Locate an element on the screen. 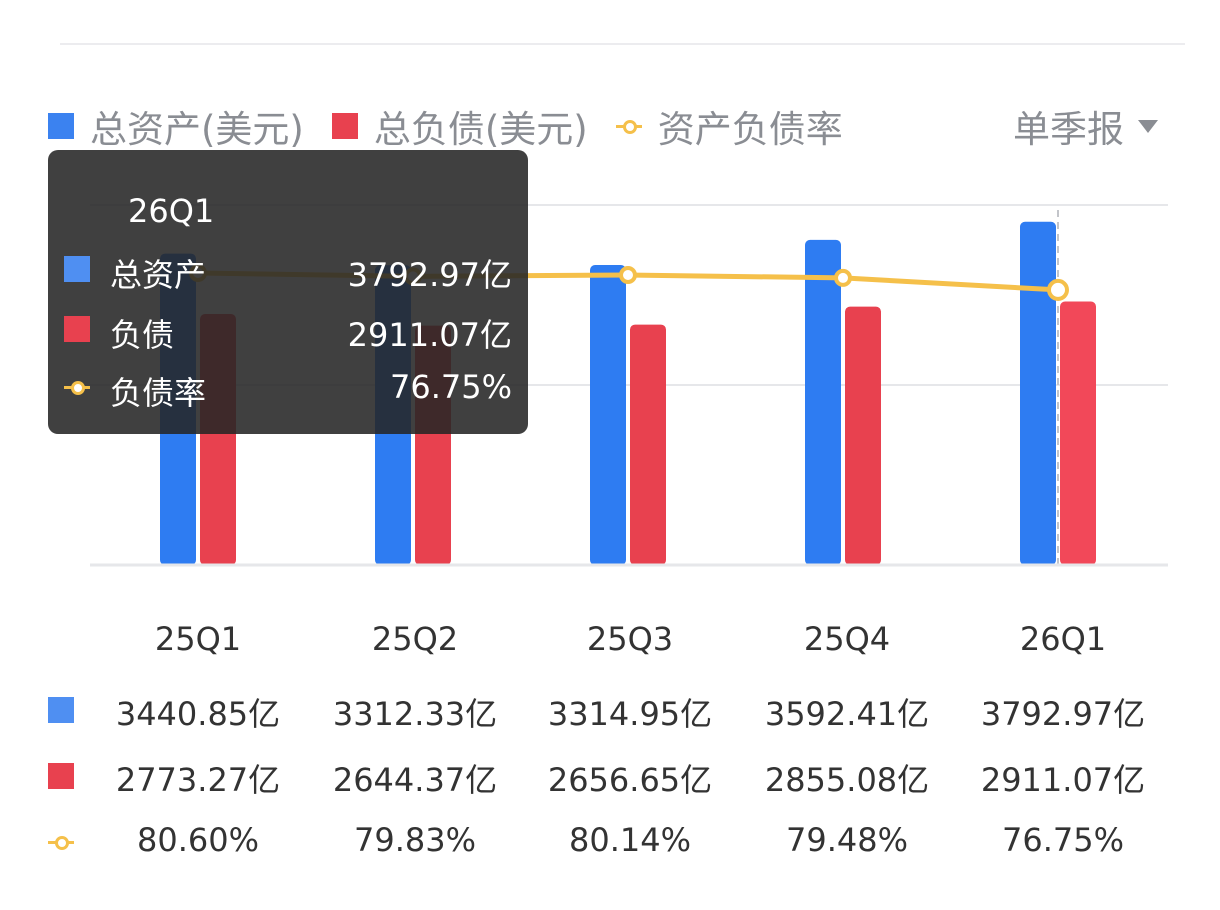  chart-tooltip: 26Q1 总资产 3792.97亿 负债 2911.07亿 负债率 76.75% is located at coordinates (288, 292).